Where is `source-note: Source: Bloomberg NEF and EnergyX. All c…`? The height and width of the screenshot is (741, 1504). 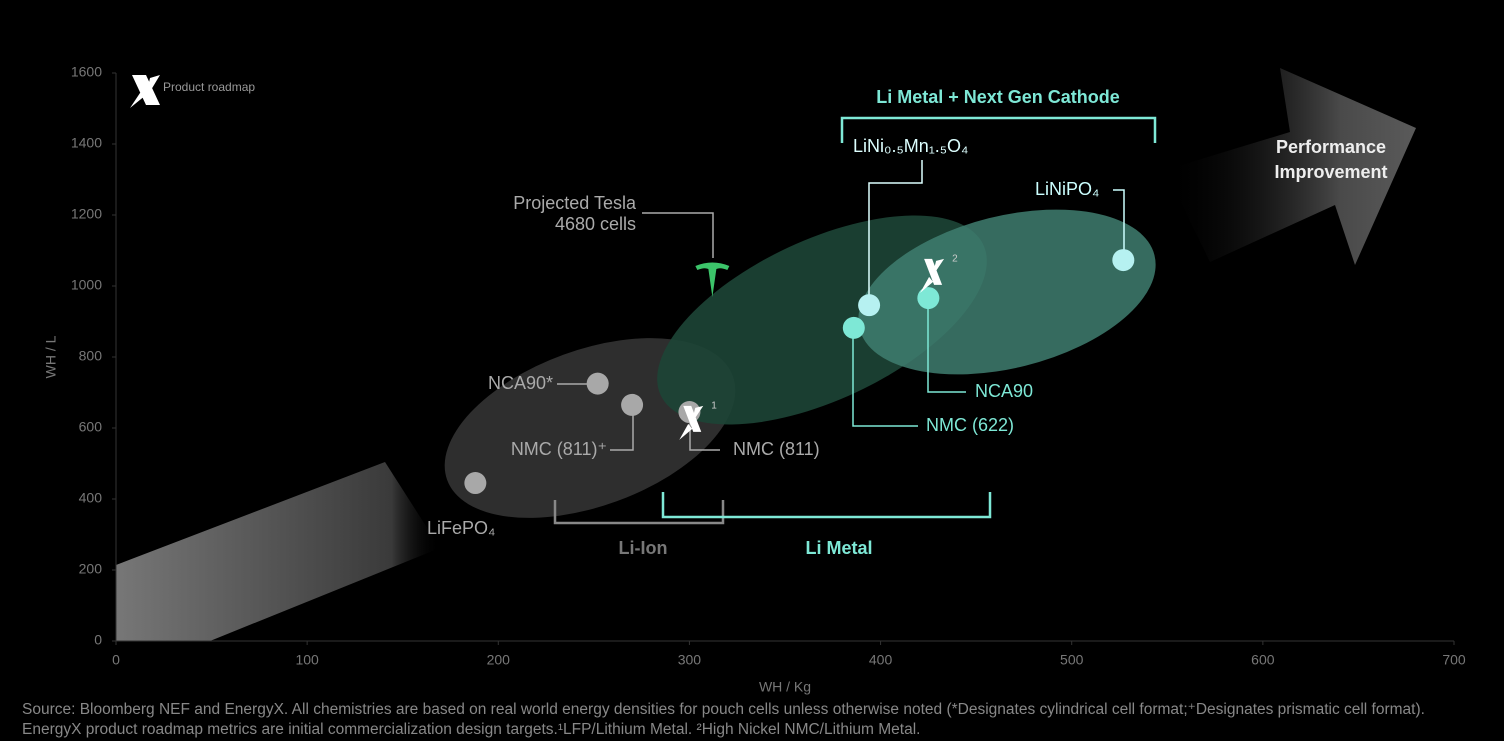 source-note: Source: Bloomberg NEF and EnergyX. All c… is located at coordinates (723, 719).